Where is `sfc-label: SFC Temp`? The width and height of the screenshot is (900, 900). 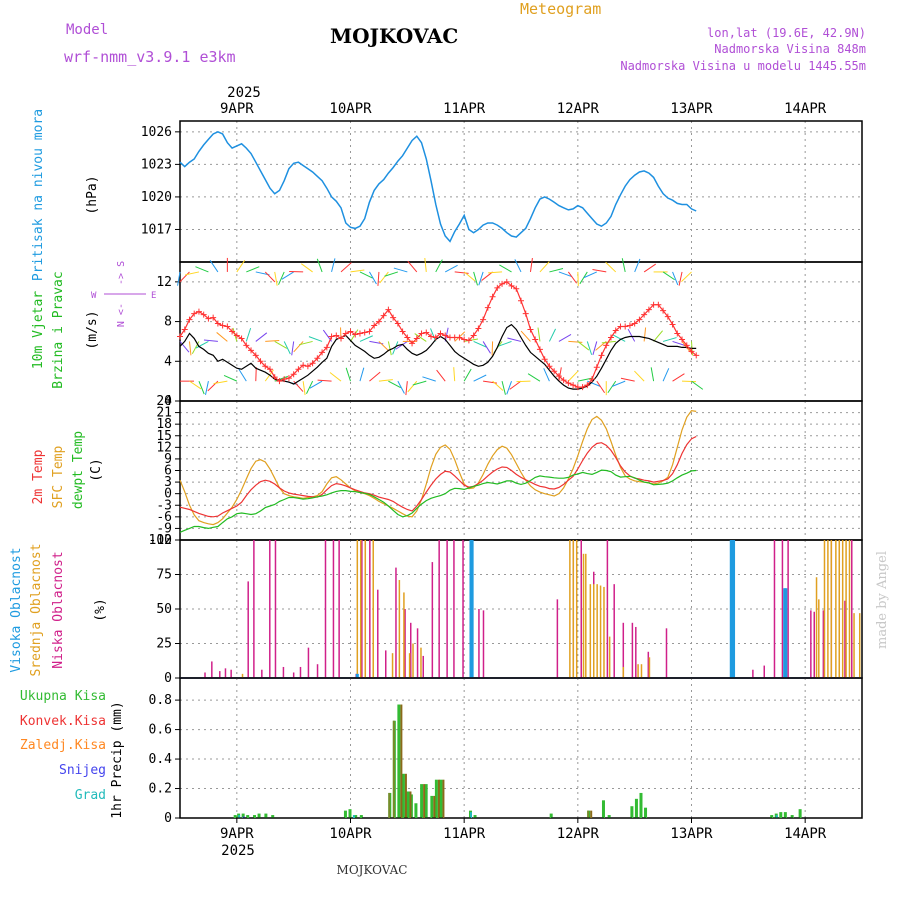 sfc-label: SFC Temp is located at coordinates (58, 477).